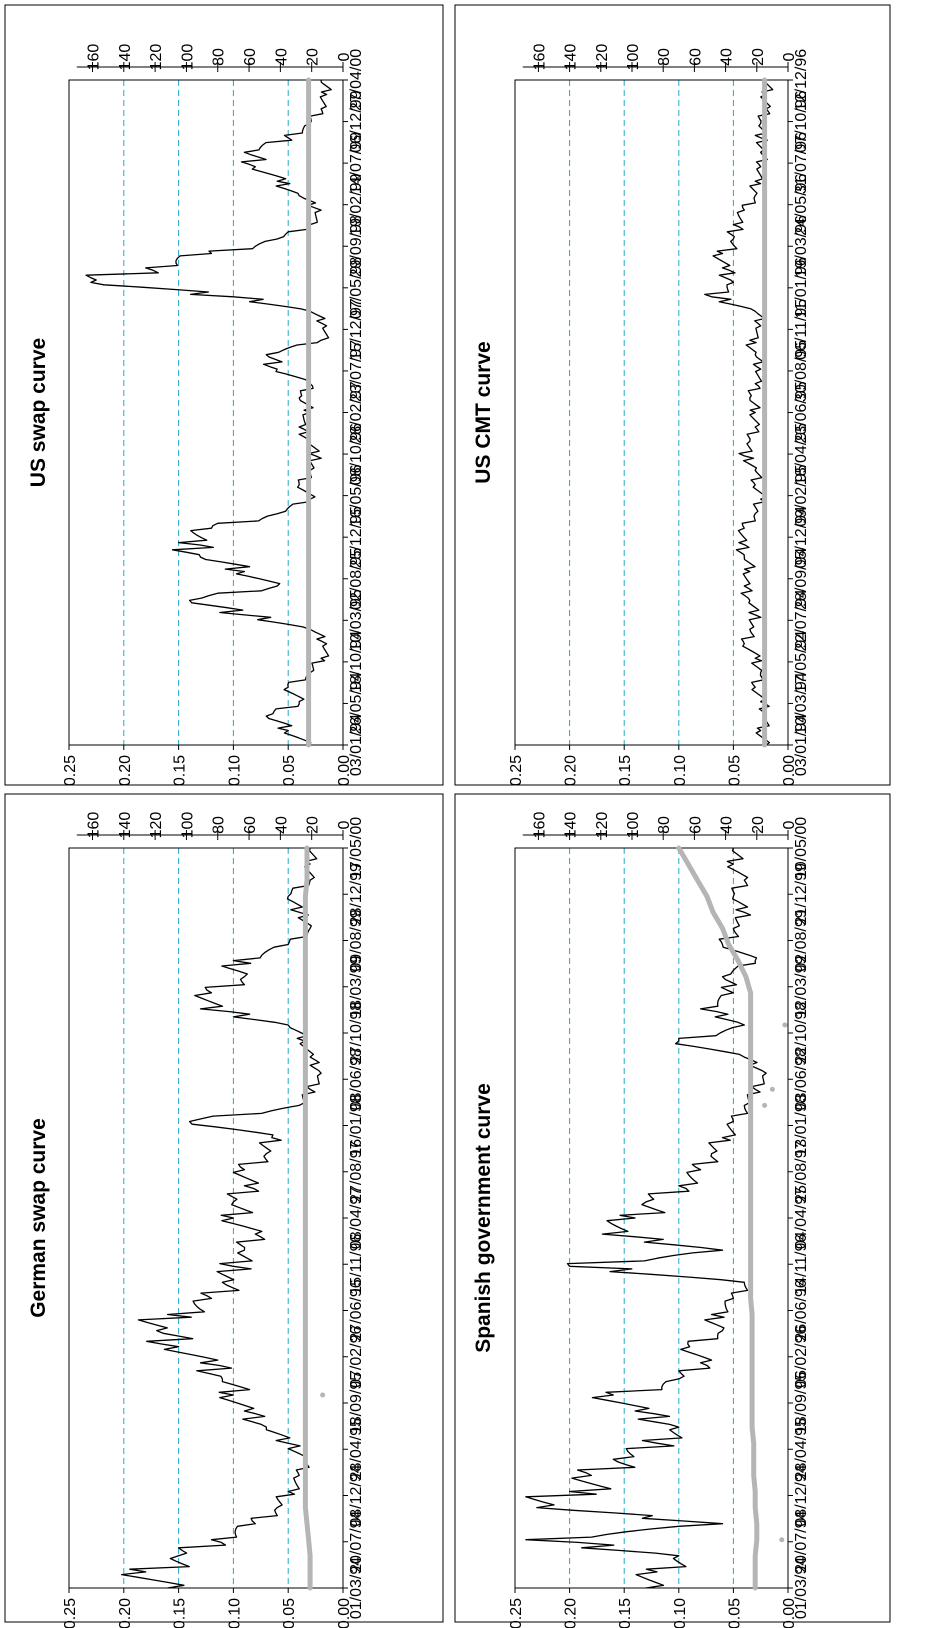 The image size is (927, 1628). I want to click on right-axis-tick-label: 0, so click(344, 824).